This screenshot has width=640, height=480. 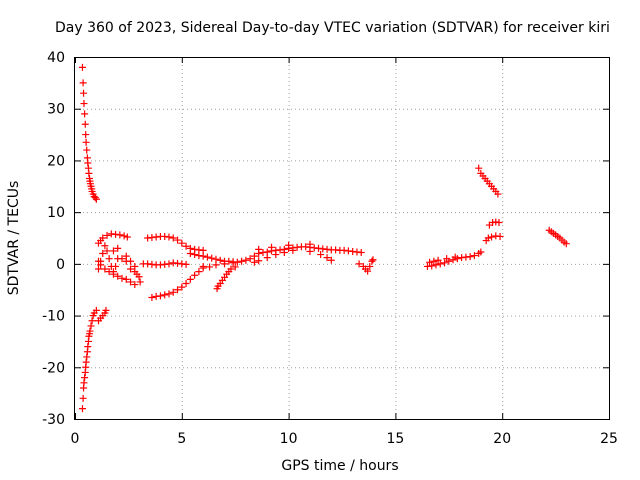 I want to click on y-tick-label: 20, so click(x=56, y=161).